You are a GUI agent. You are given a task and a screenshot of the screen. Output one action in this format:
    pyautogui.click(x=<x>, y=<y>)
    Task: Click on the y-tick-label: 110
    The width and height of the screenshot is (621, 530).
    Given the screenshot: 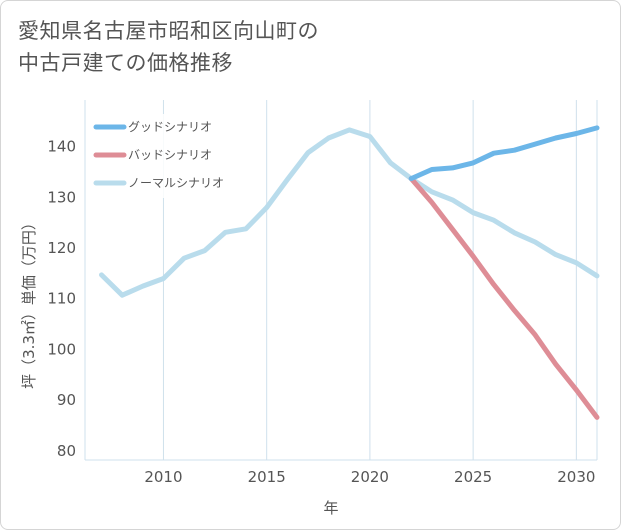 What is the action you would take?
    pyautogui.click(x=61, y=299)
    